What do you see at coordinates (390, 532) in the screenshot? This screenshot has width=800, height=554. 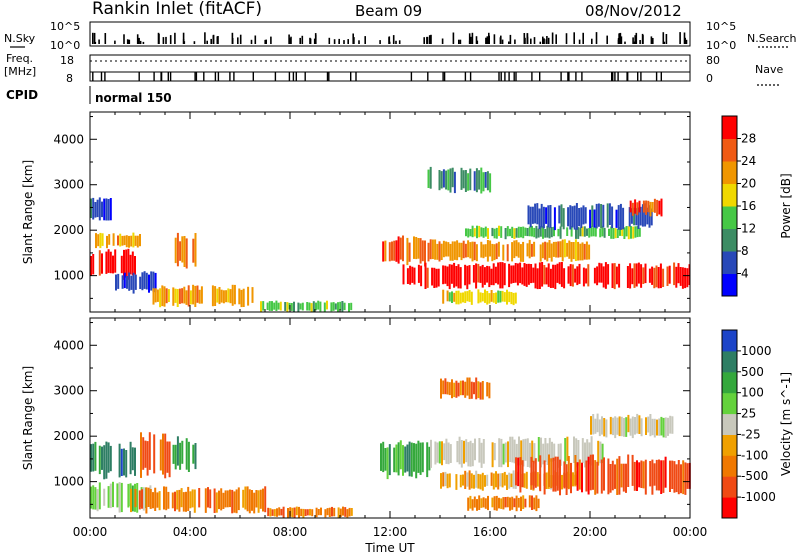 I see `x-tick-label: 12:00` at bounding box center [390, 532].